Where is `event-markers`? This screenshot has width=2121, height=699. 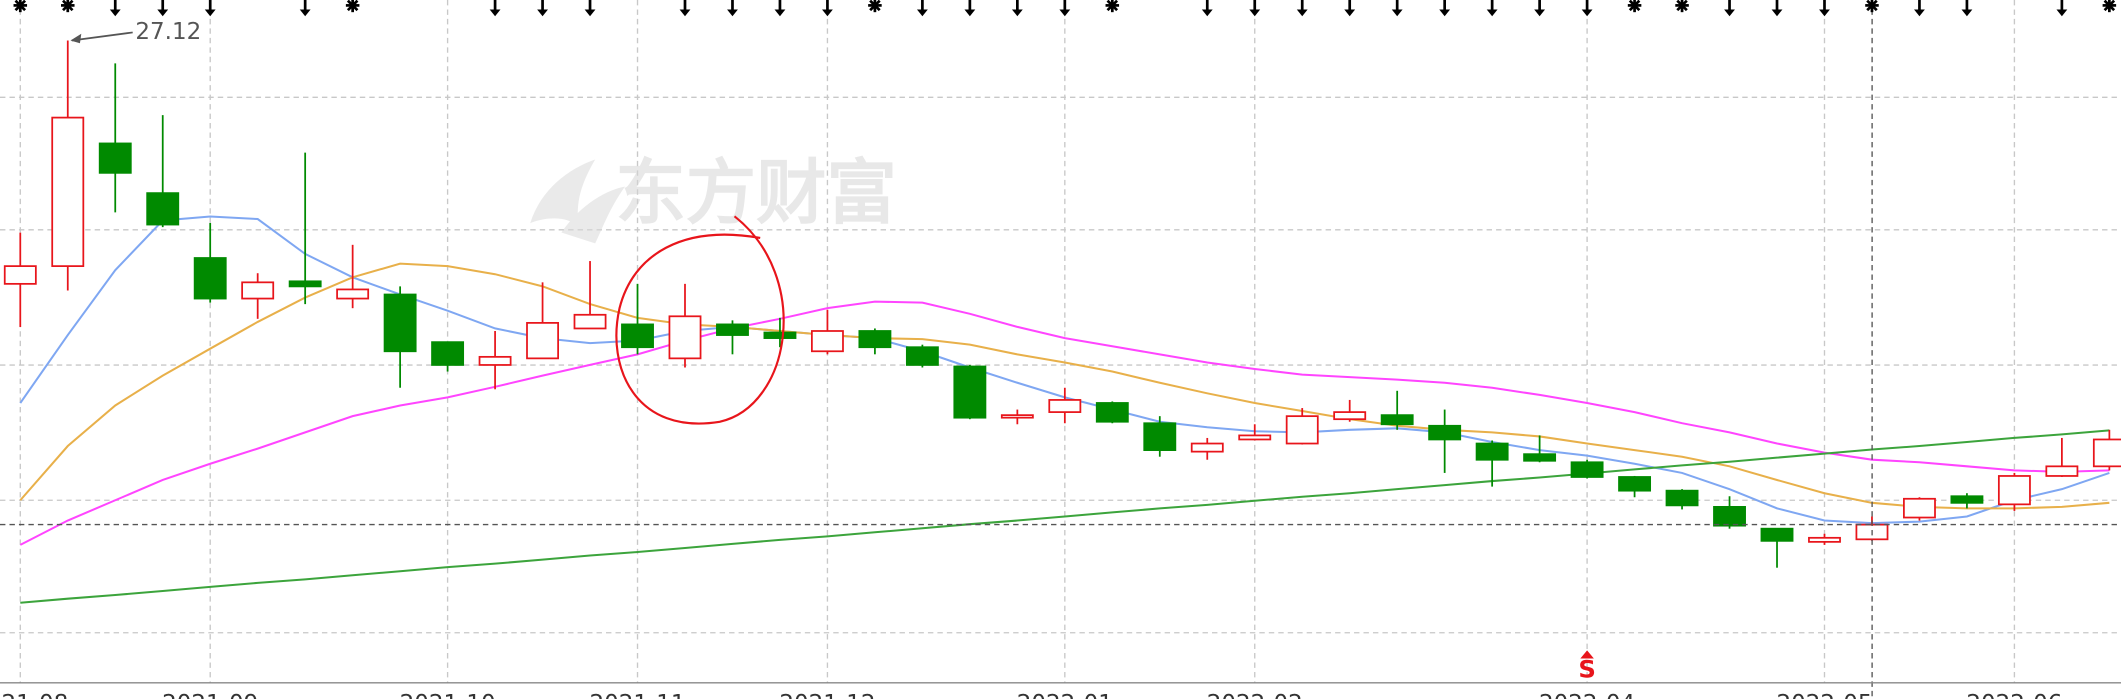 event-markers is located at coordinates (1065, 8).